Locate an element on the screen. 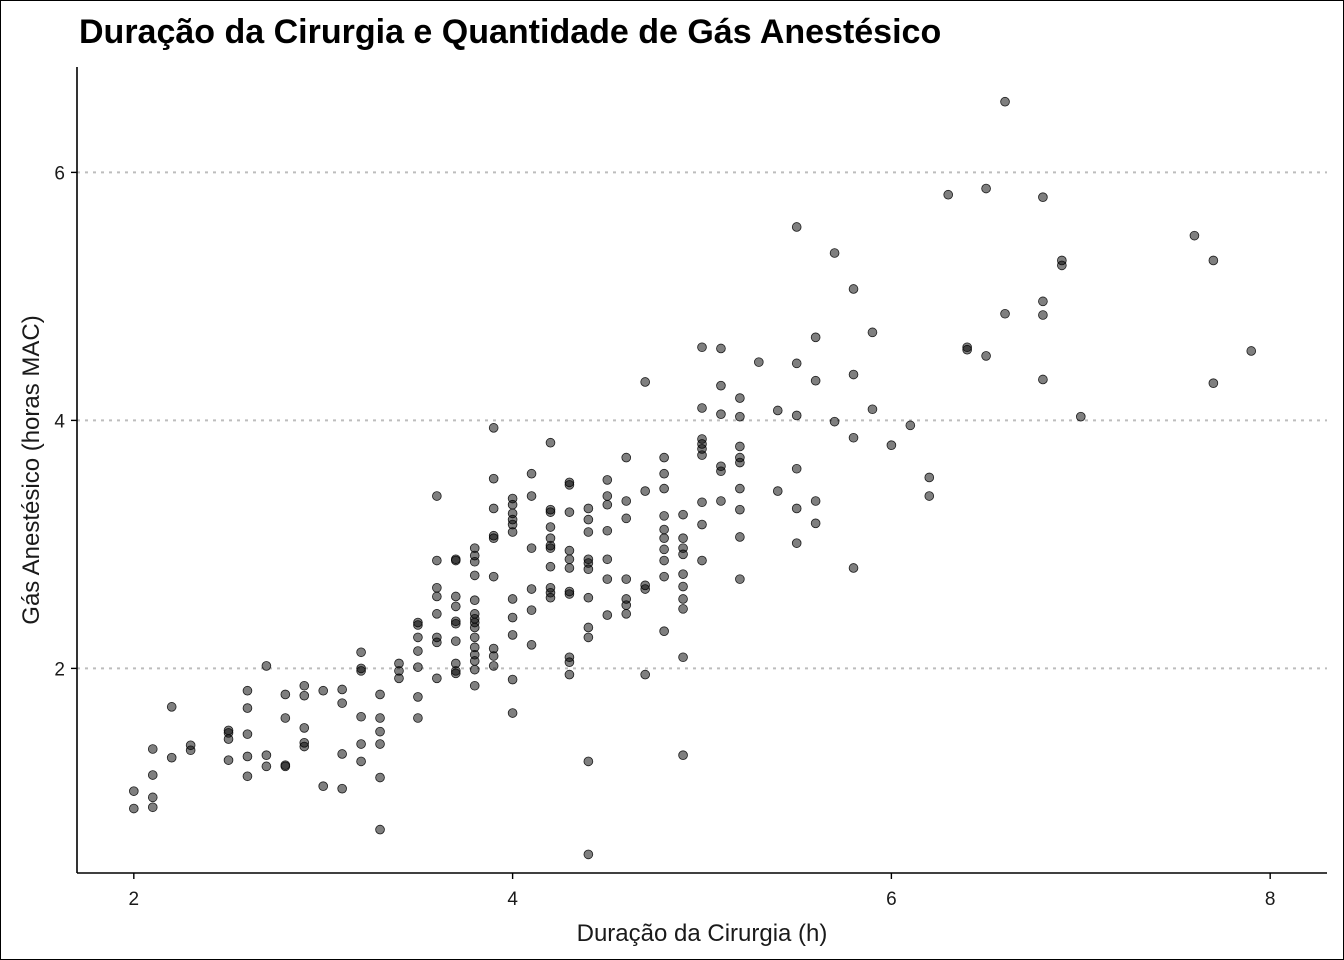  y-axis-ticks: 2 4 6 is located at coordinates (65, 421).